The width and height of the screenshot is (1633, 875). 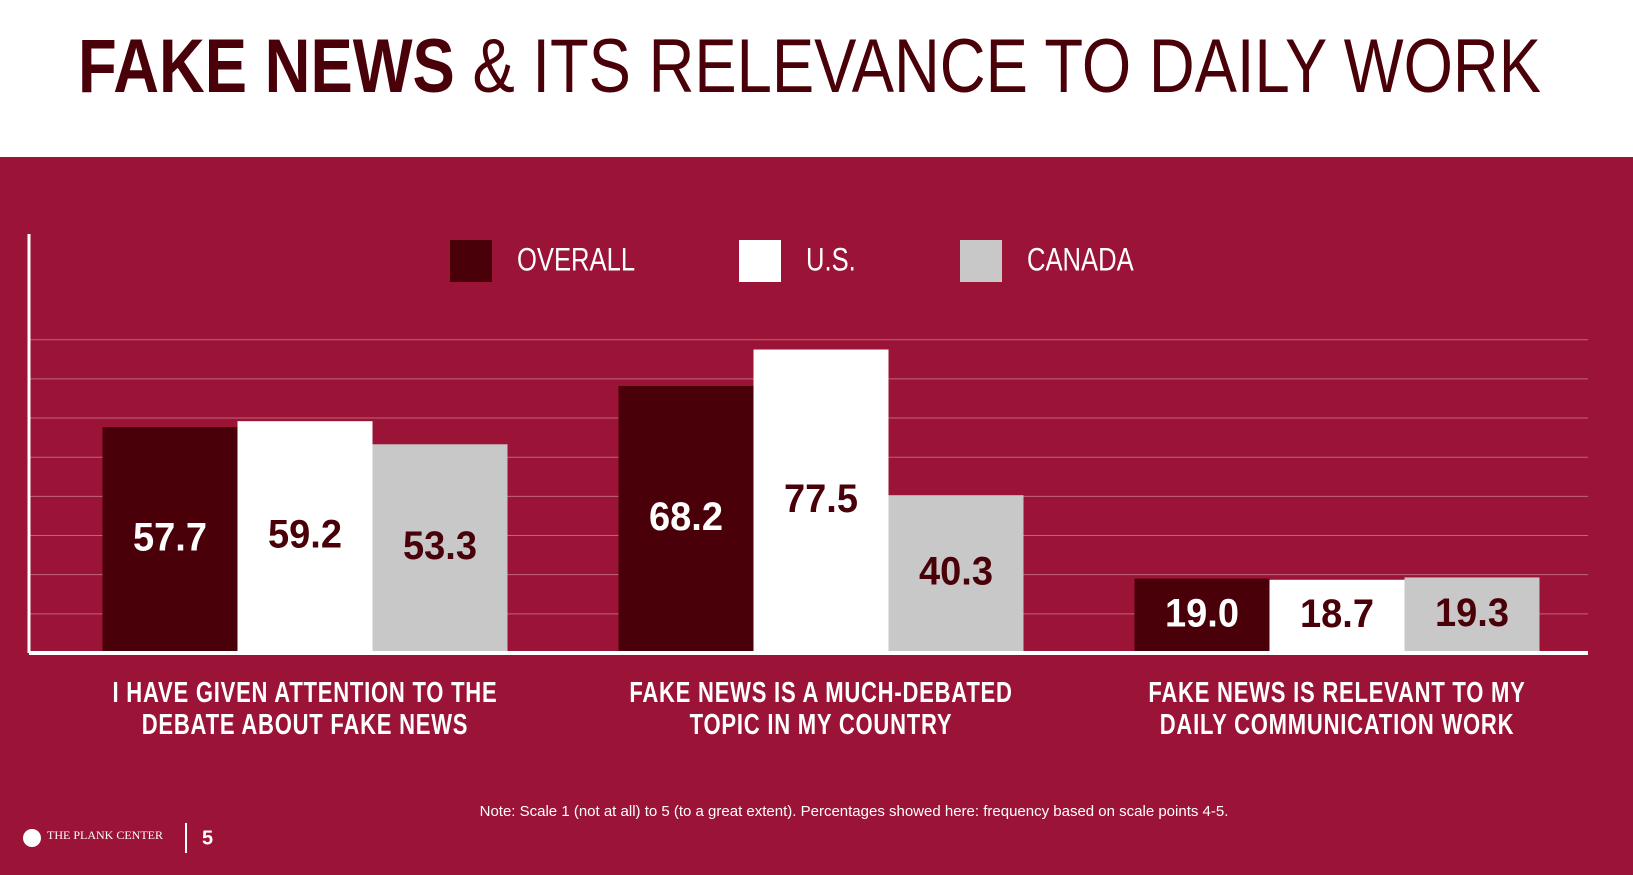 I want to click on chart-title: FAKE NEWS & ITS RELEVANCE TO DAILY WORK, so click(x=809, y=66).